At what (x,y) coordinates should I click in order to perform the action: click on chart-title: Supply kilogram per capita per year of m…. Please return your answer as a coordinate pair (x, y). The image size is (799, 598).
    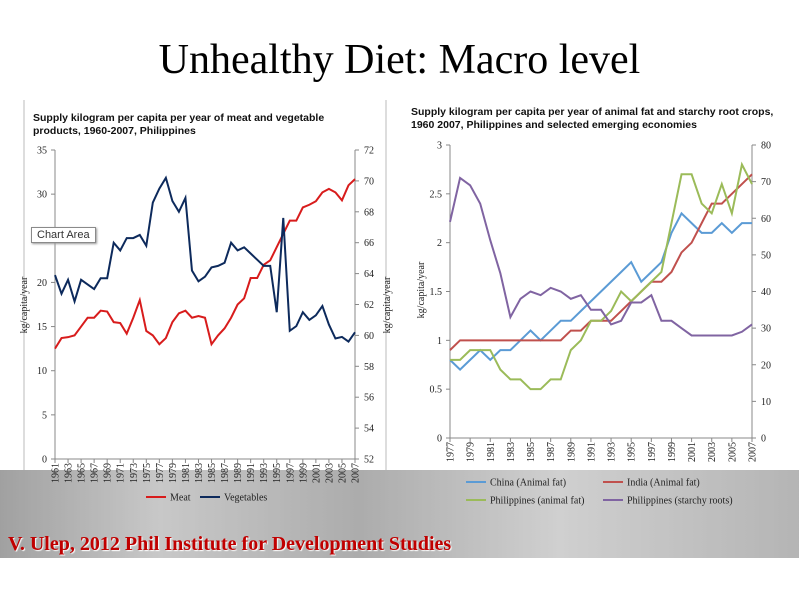
    Looking at the image, I should click on (179, 124).